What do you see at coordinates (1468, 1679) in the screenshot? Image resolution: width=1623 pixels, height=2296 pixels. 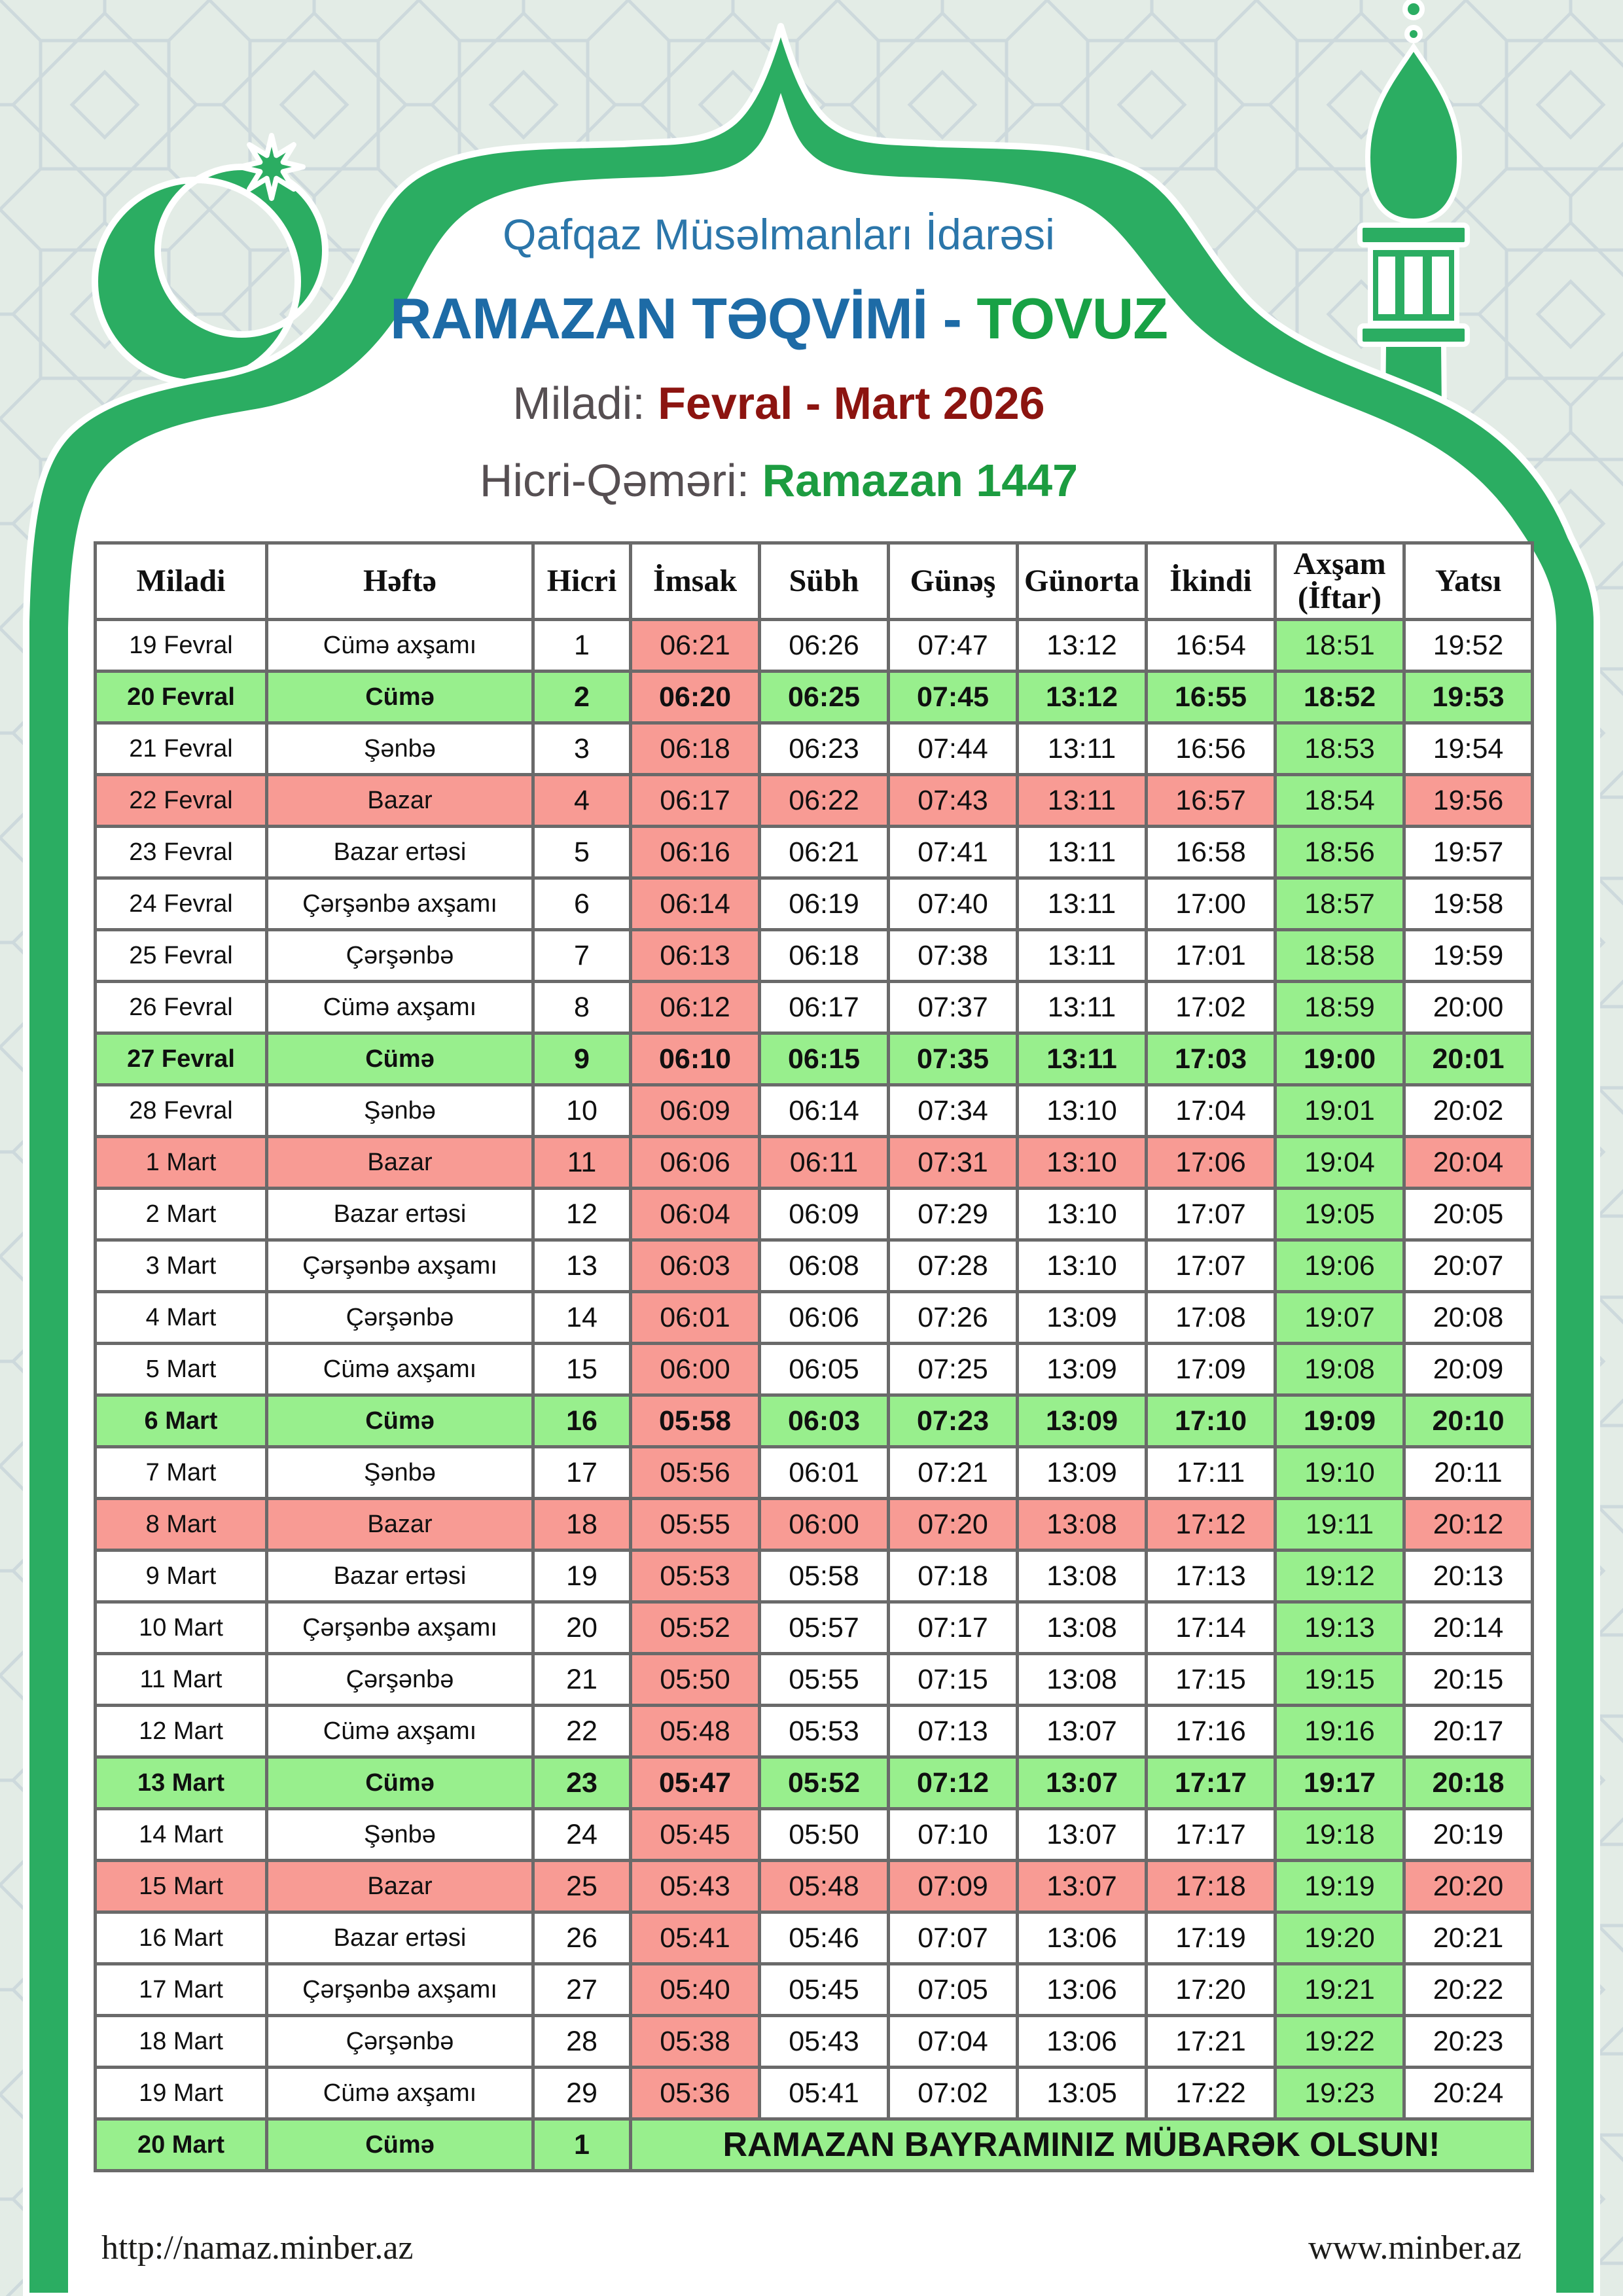 I see `yatsi-cell: 20:15` at bounding box center [1468, 1679].